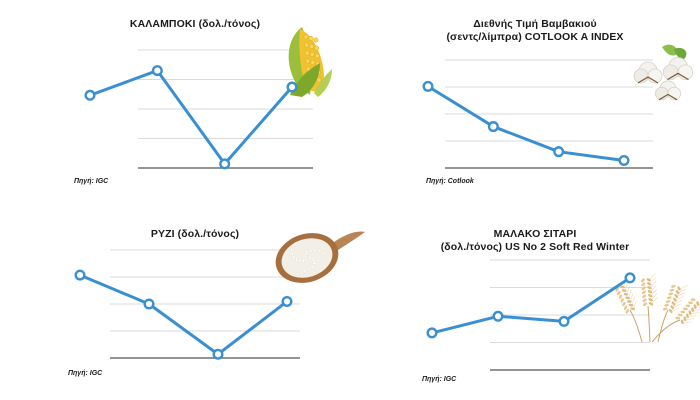  Describe the element at coordinates (195, 24) in the screenshot. I see `chart-title: ΚΑΛΑΜΠΟΚΙ (δολ./τόνος)` at that location.